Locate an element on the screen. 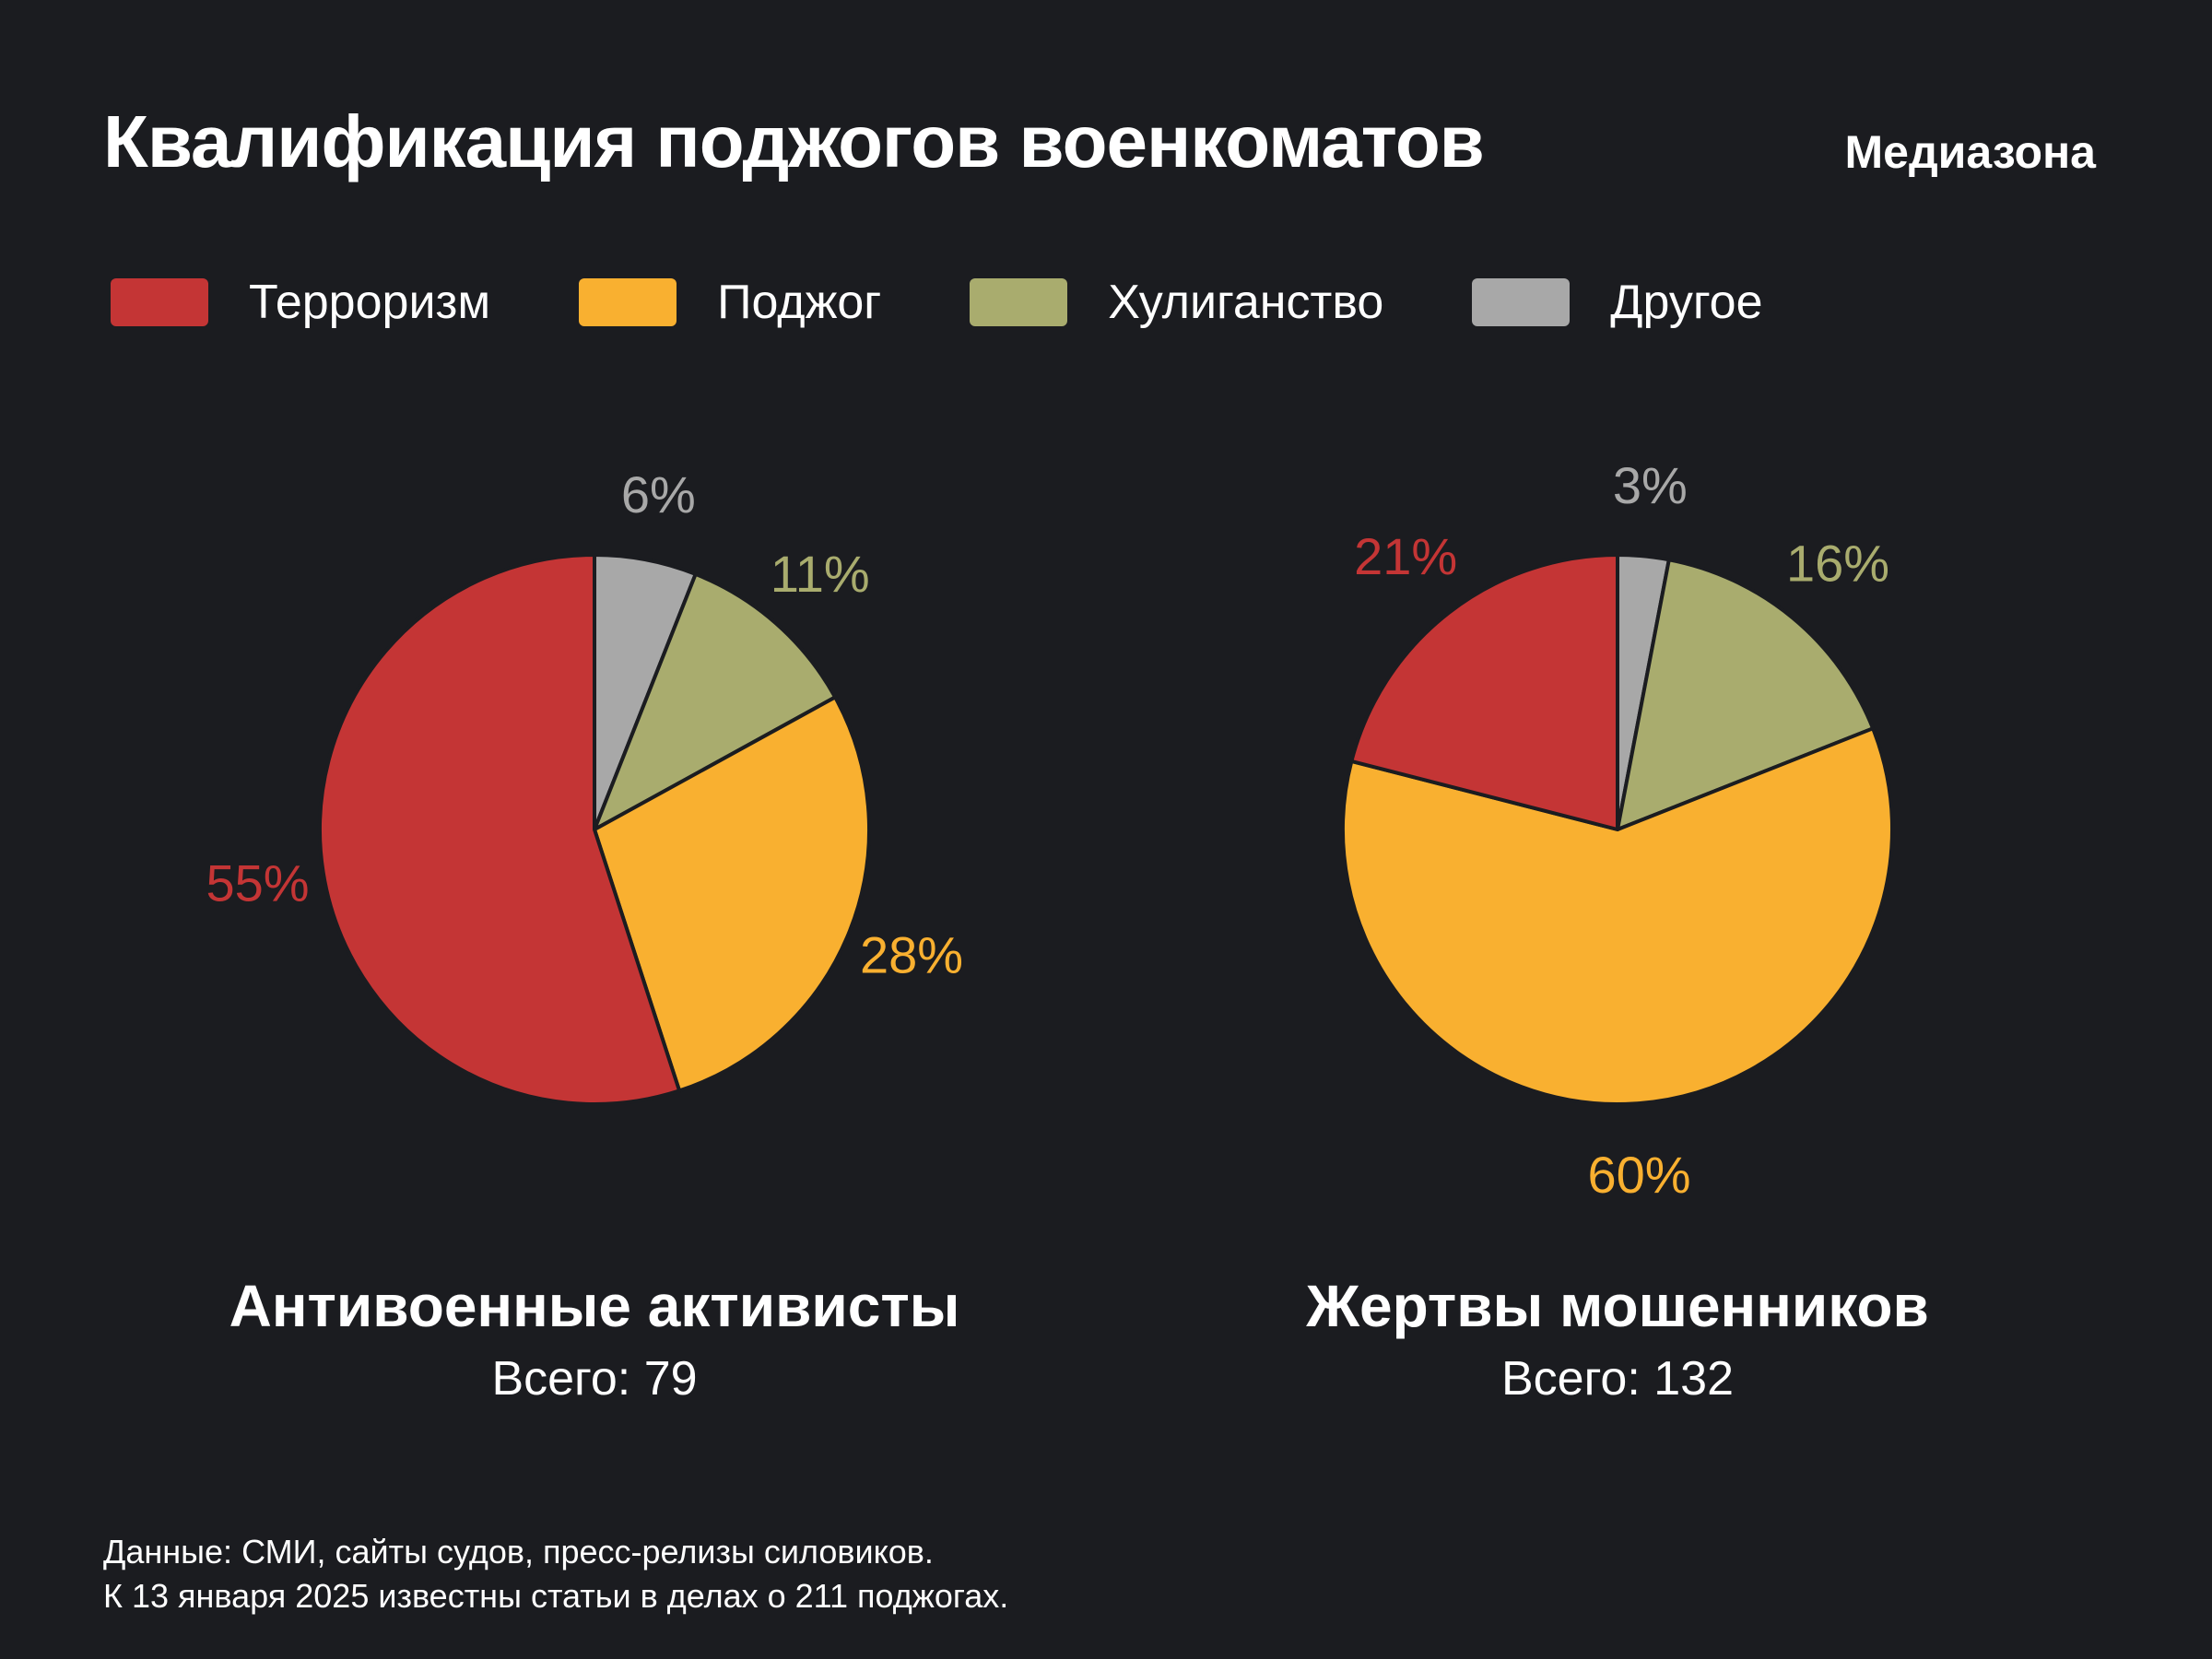 The height and width of the screenshot is (1659, 2212). pie-label-scam-victims-hooliganism: 16% is located at coordinates (1837, 564).